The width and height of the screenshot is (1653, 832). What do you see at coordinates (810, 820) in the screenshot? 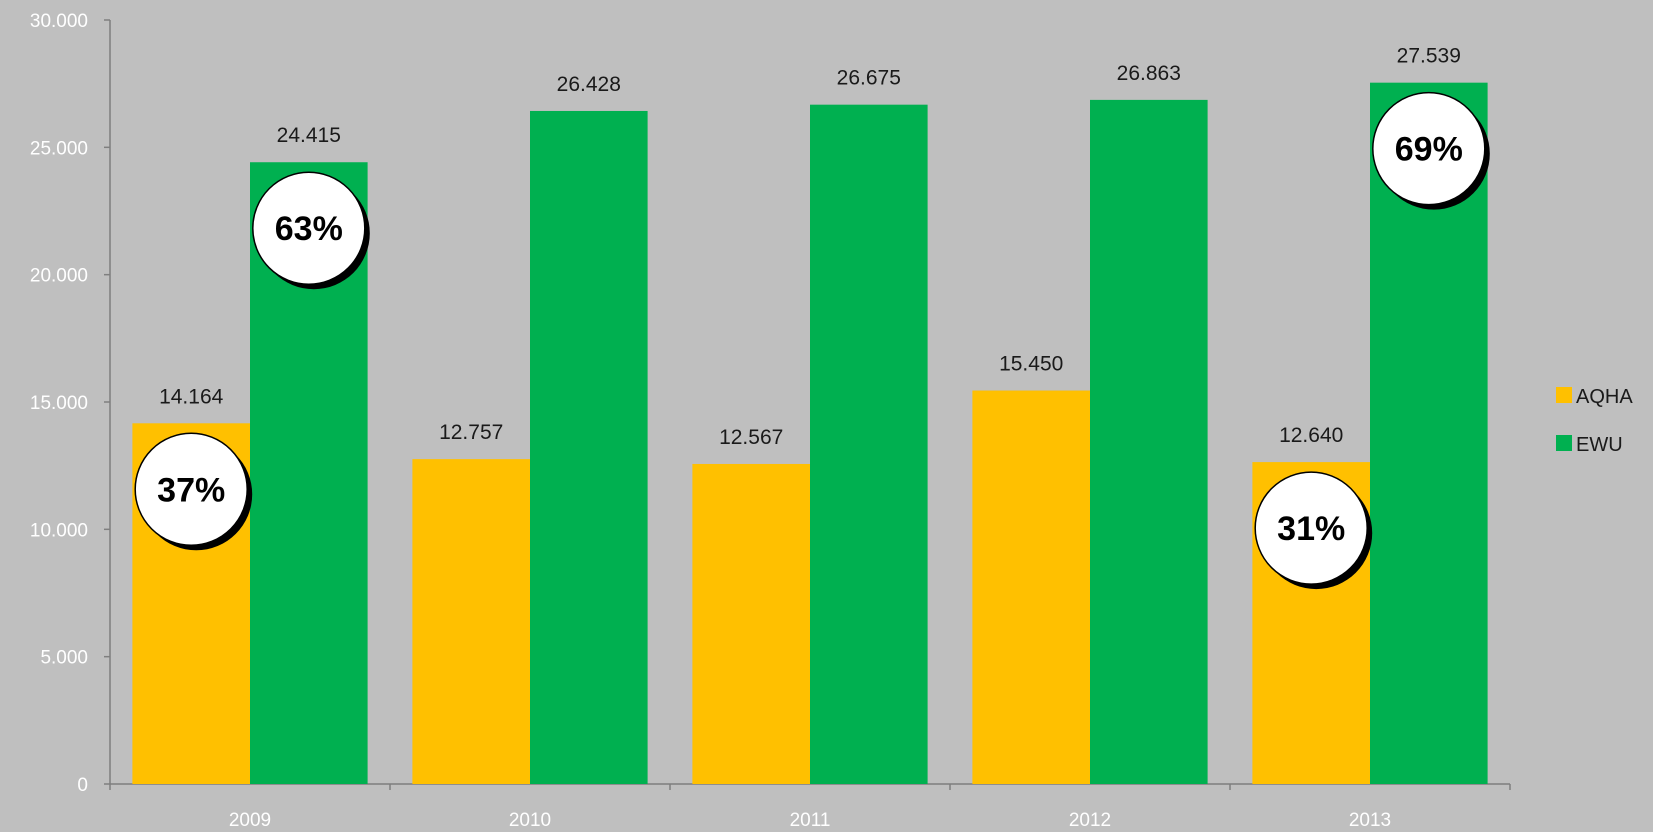
I see `x-tick-label: 2011` at bounding box center [810, 820].